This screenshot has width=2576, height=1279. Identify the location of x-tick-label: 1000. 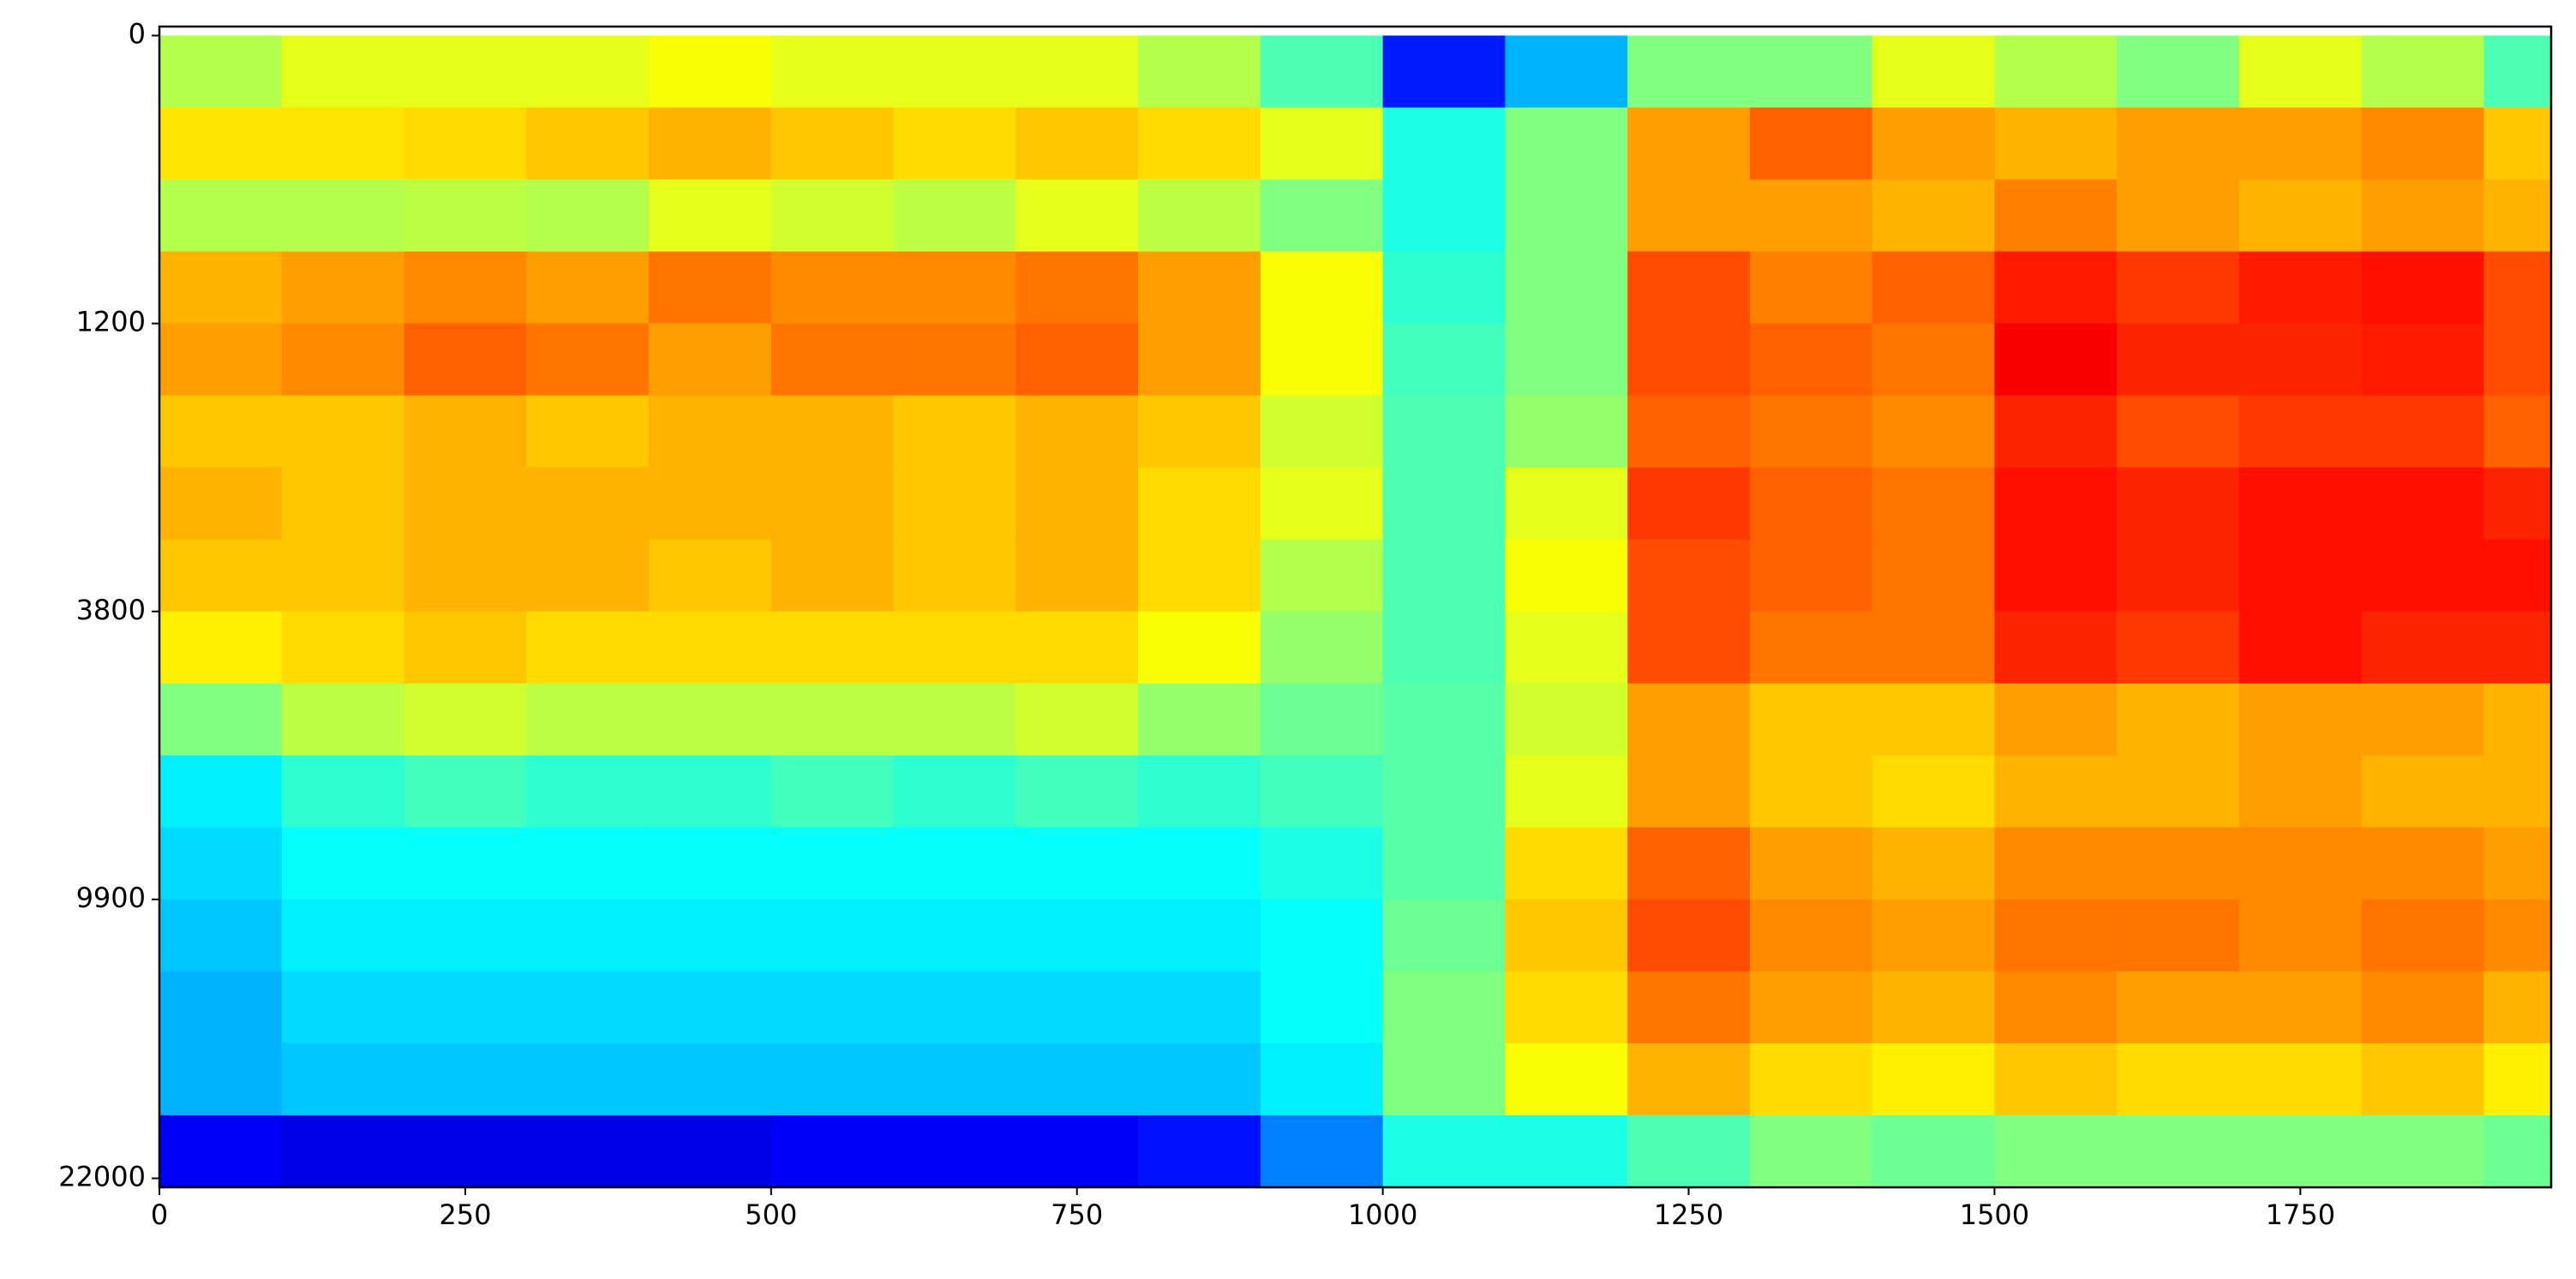
(1382, 1215).